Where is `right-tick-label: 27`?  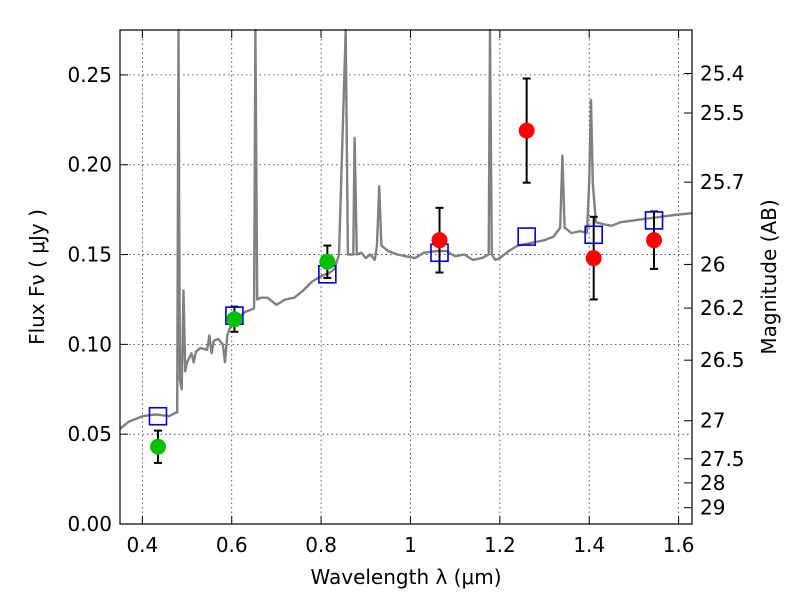
right-tick-label: 27 is located at coordinates (712, 421).